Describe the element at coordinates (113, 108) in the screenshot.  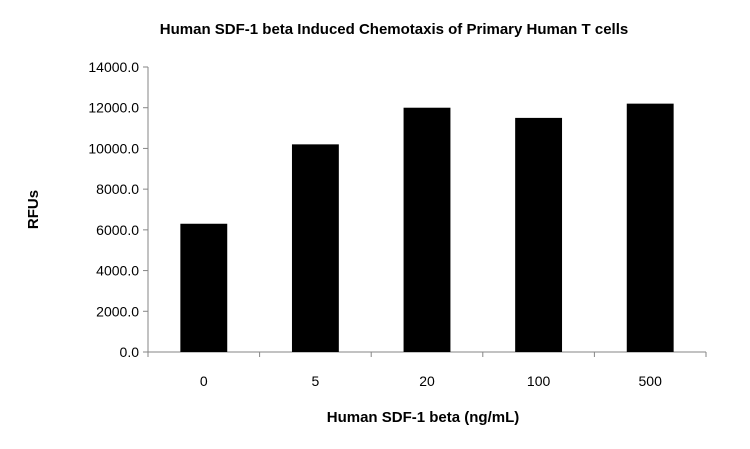
I see `y-tick-label: 12000.0` at that location.